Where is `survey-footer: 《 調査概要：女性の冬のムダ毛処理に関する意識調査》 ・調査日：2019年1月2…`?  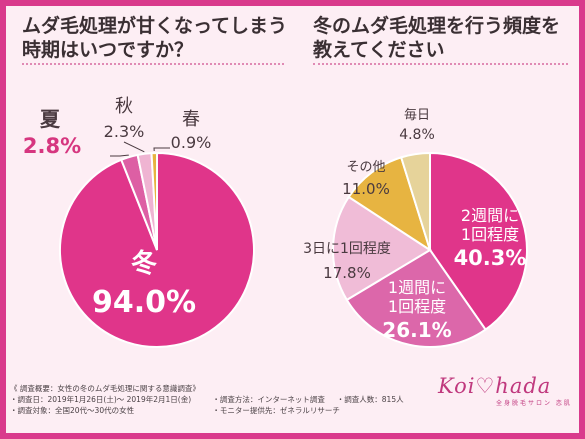
survey-footer: 《 調査概要：女性の冬のムダ毛処理に関する意識調査》 ・調査日：2019年1月2… is located at coordinates (220, 399).